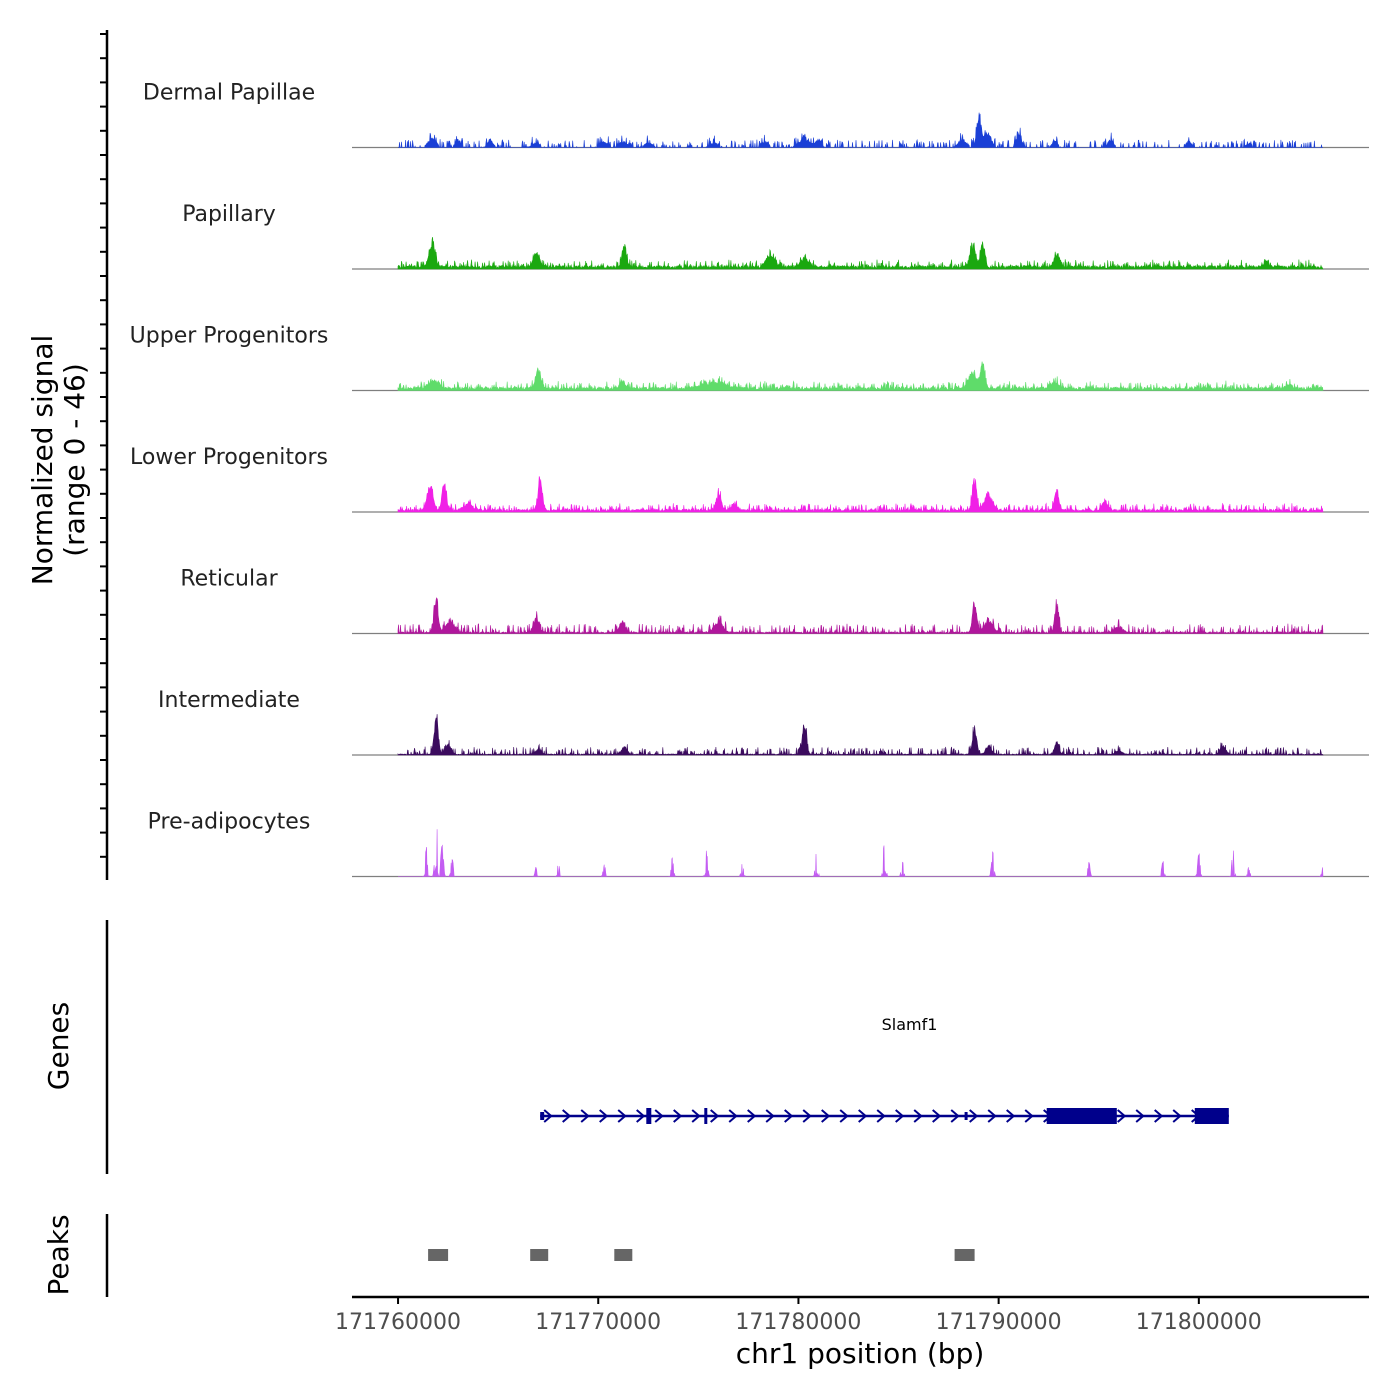  I want to click on x-tick-label: 171760000, so click(398, 1322).